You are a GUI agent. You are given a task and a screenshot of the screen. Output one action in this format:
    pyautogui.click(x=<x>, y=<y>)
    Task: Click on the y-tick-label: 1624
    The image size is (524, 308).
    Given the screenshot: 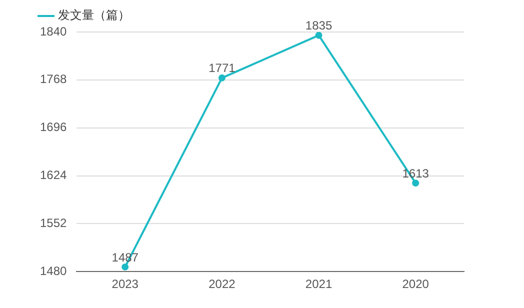 What is the action you would take?
    pyautogui.click(x=54, y=175)
    